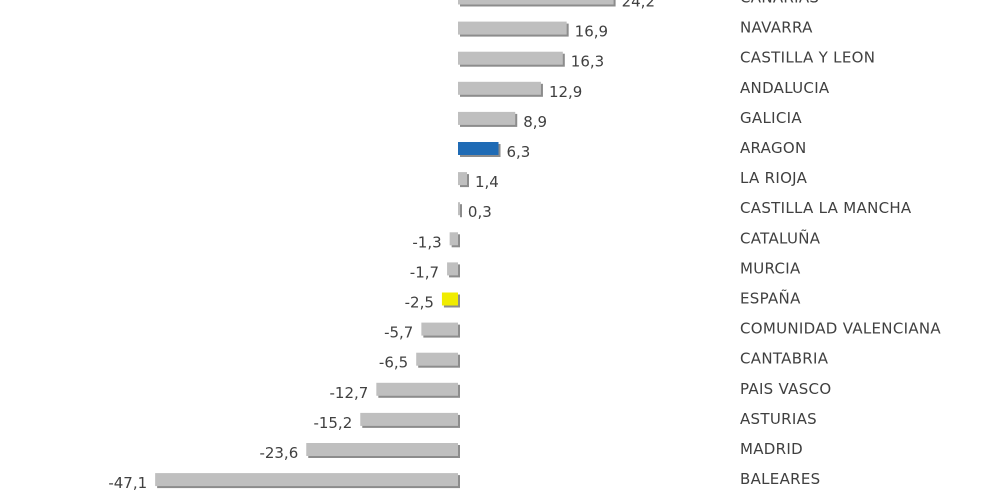 Image resolution: width=990 pixels, height=491 pixels. Describe the element at coordinates (393, 363) in the screenshot. I see `value-label: -6,5` at that location.